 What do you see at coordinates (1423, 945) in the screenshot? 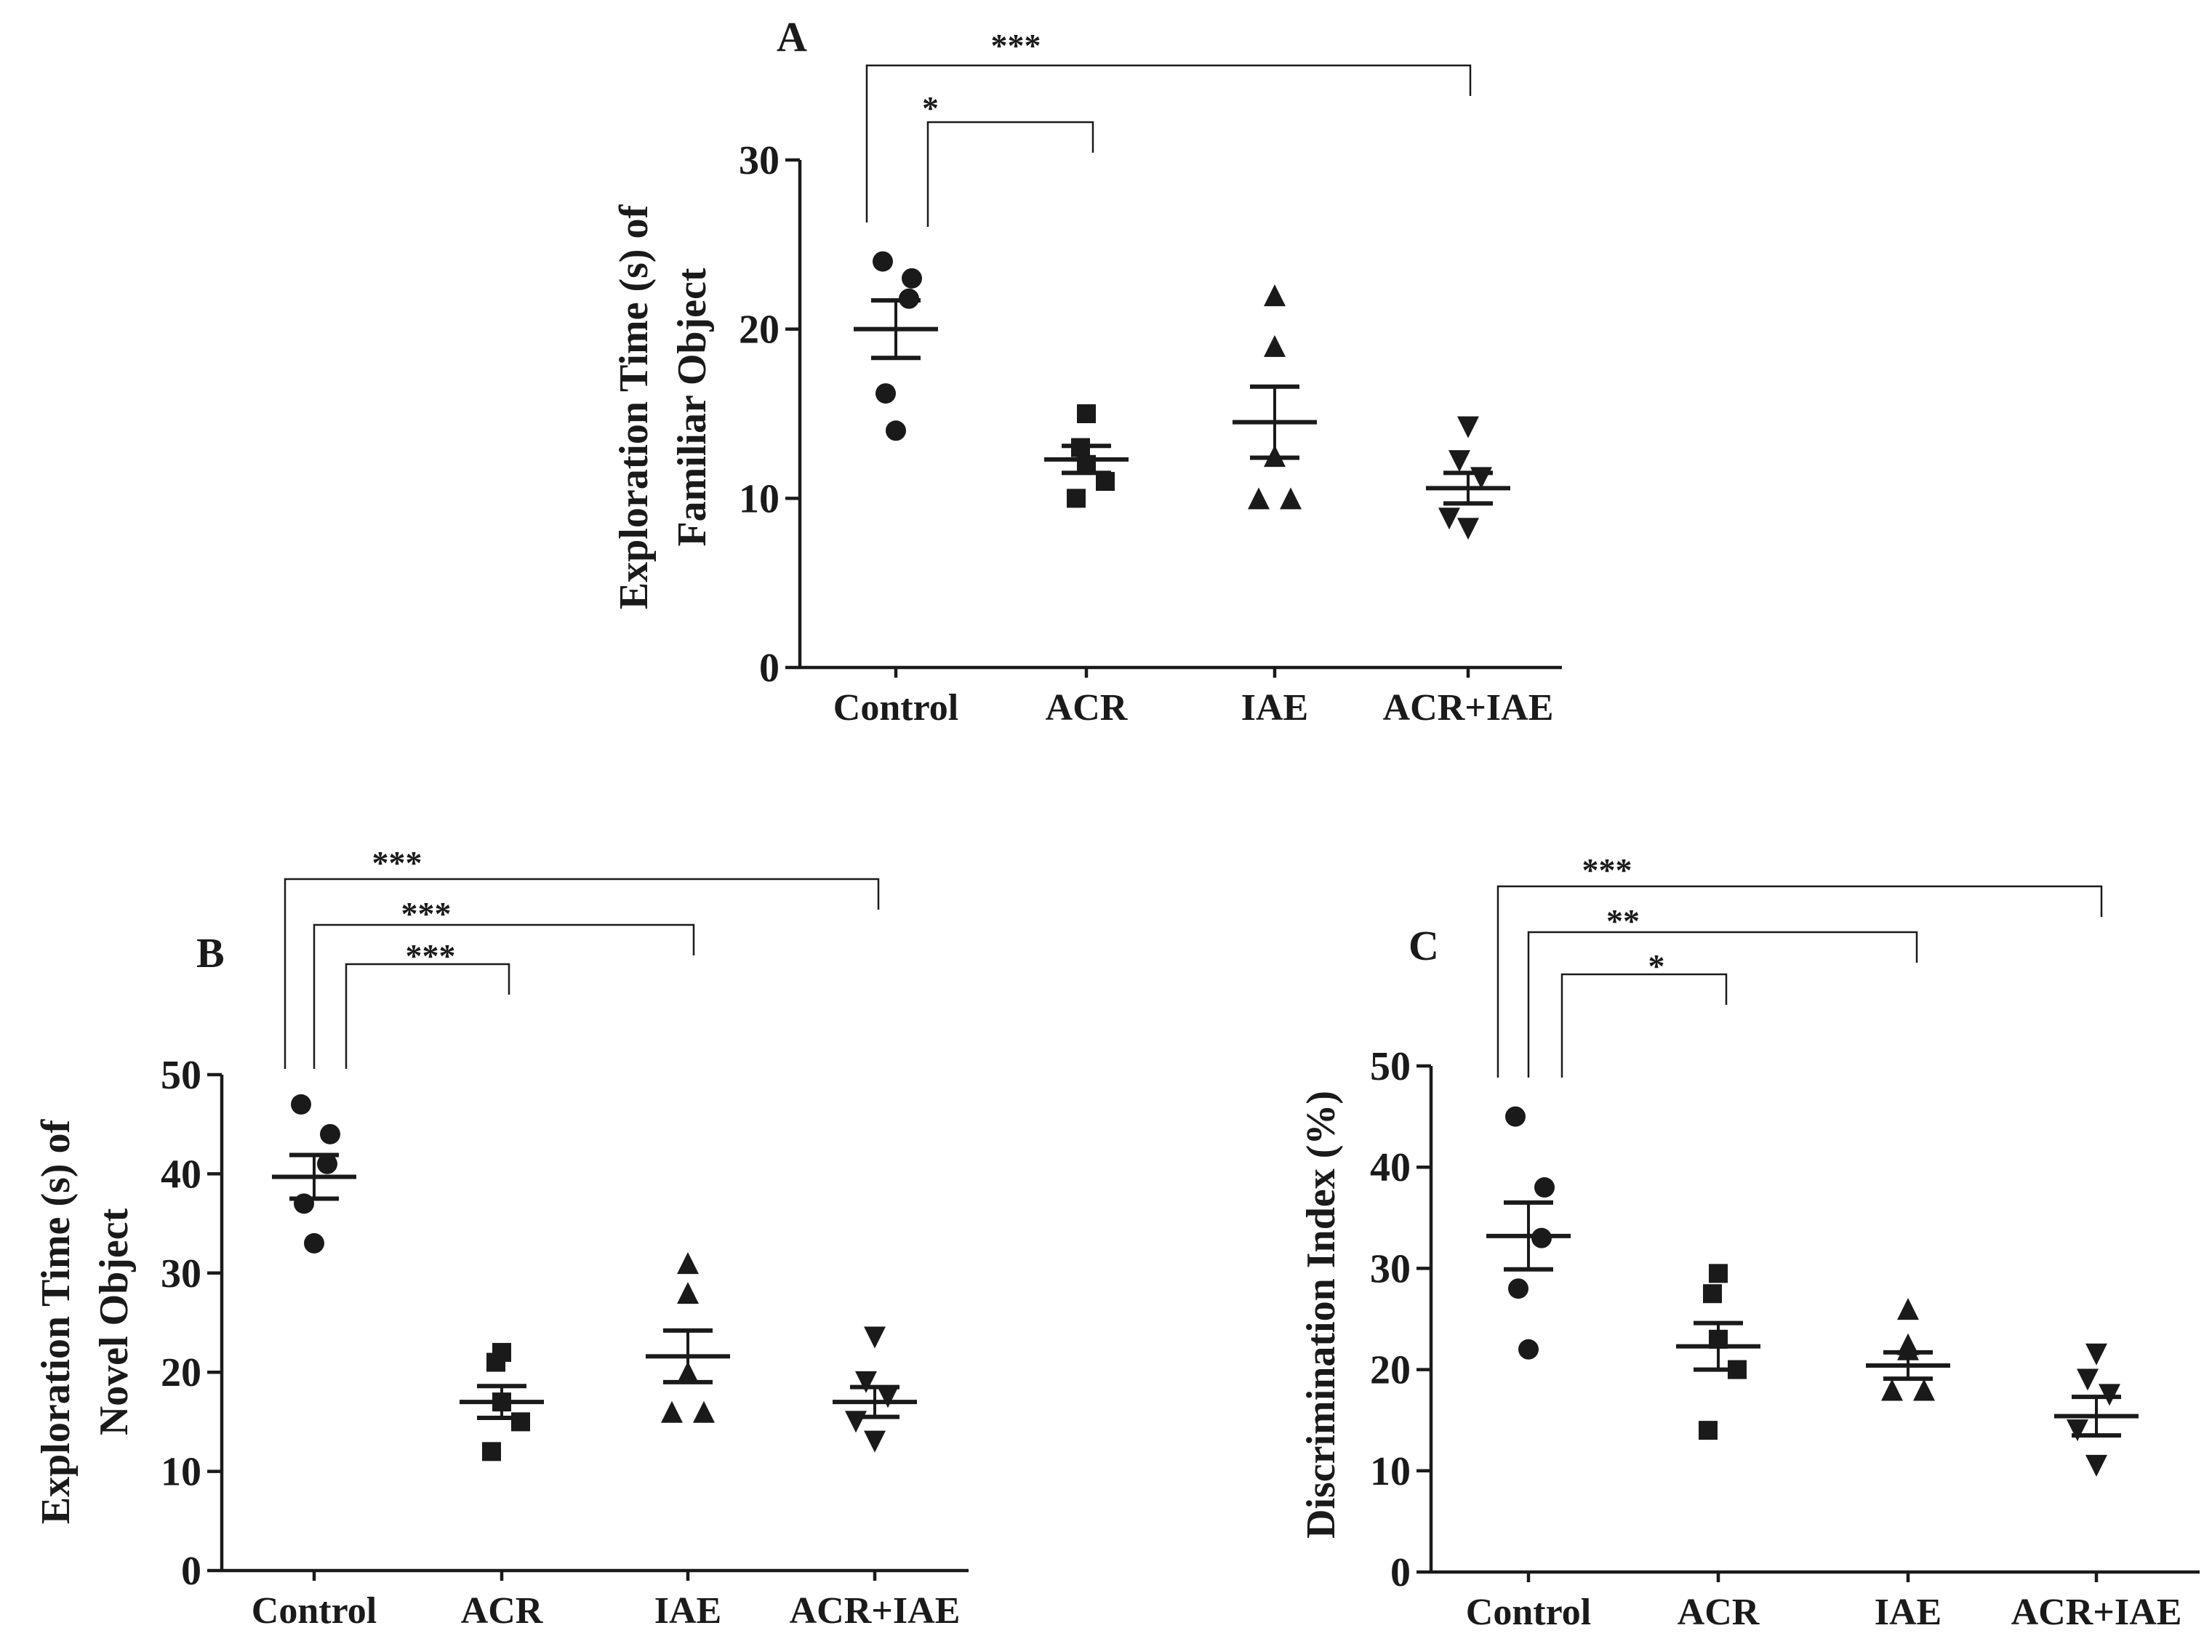
I see `panel-label: C` at bounding box center [1423, 945].